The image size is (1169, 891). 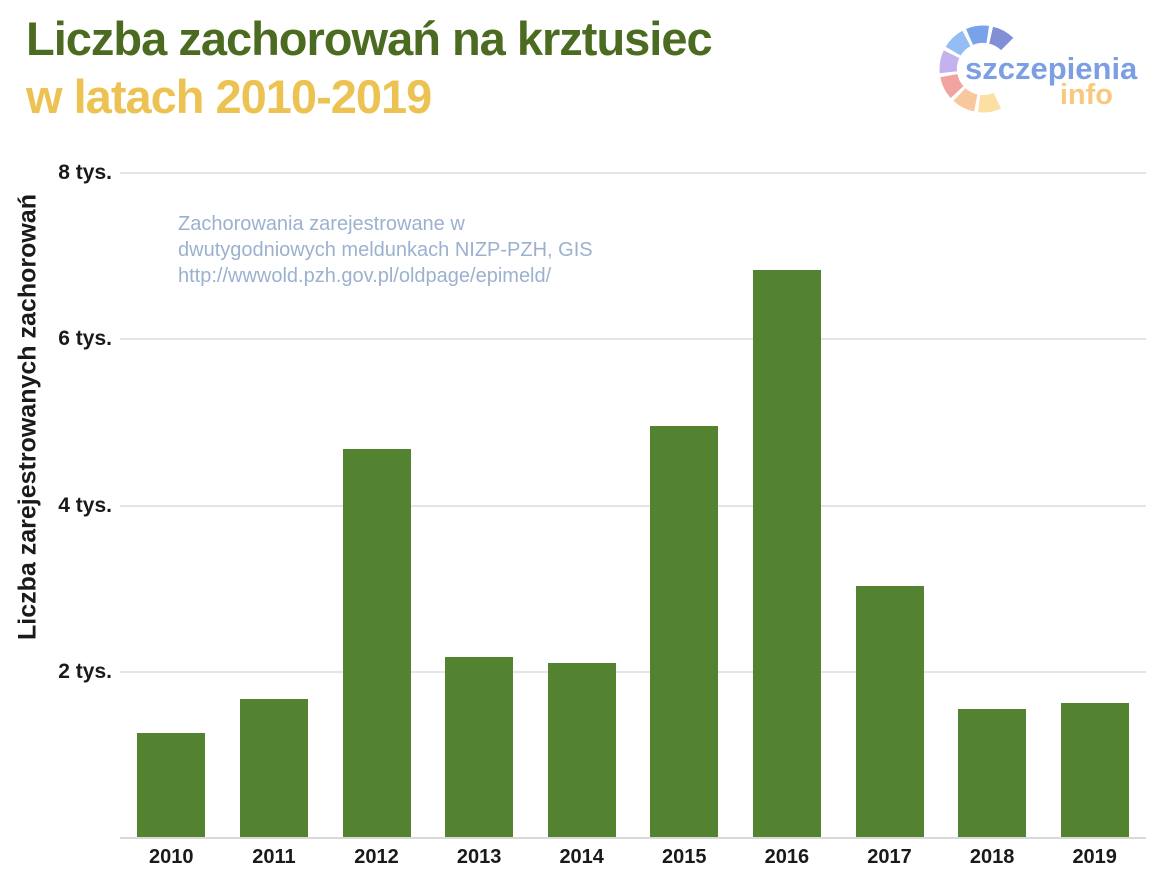 I want to click on logo-text-primary: szczepienia, so click(x=1051, y=68).